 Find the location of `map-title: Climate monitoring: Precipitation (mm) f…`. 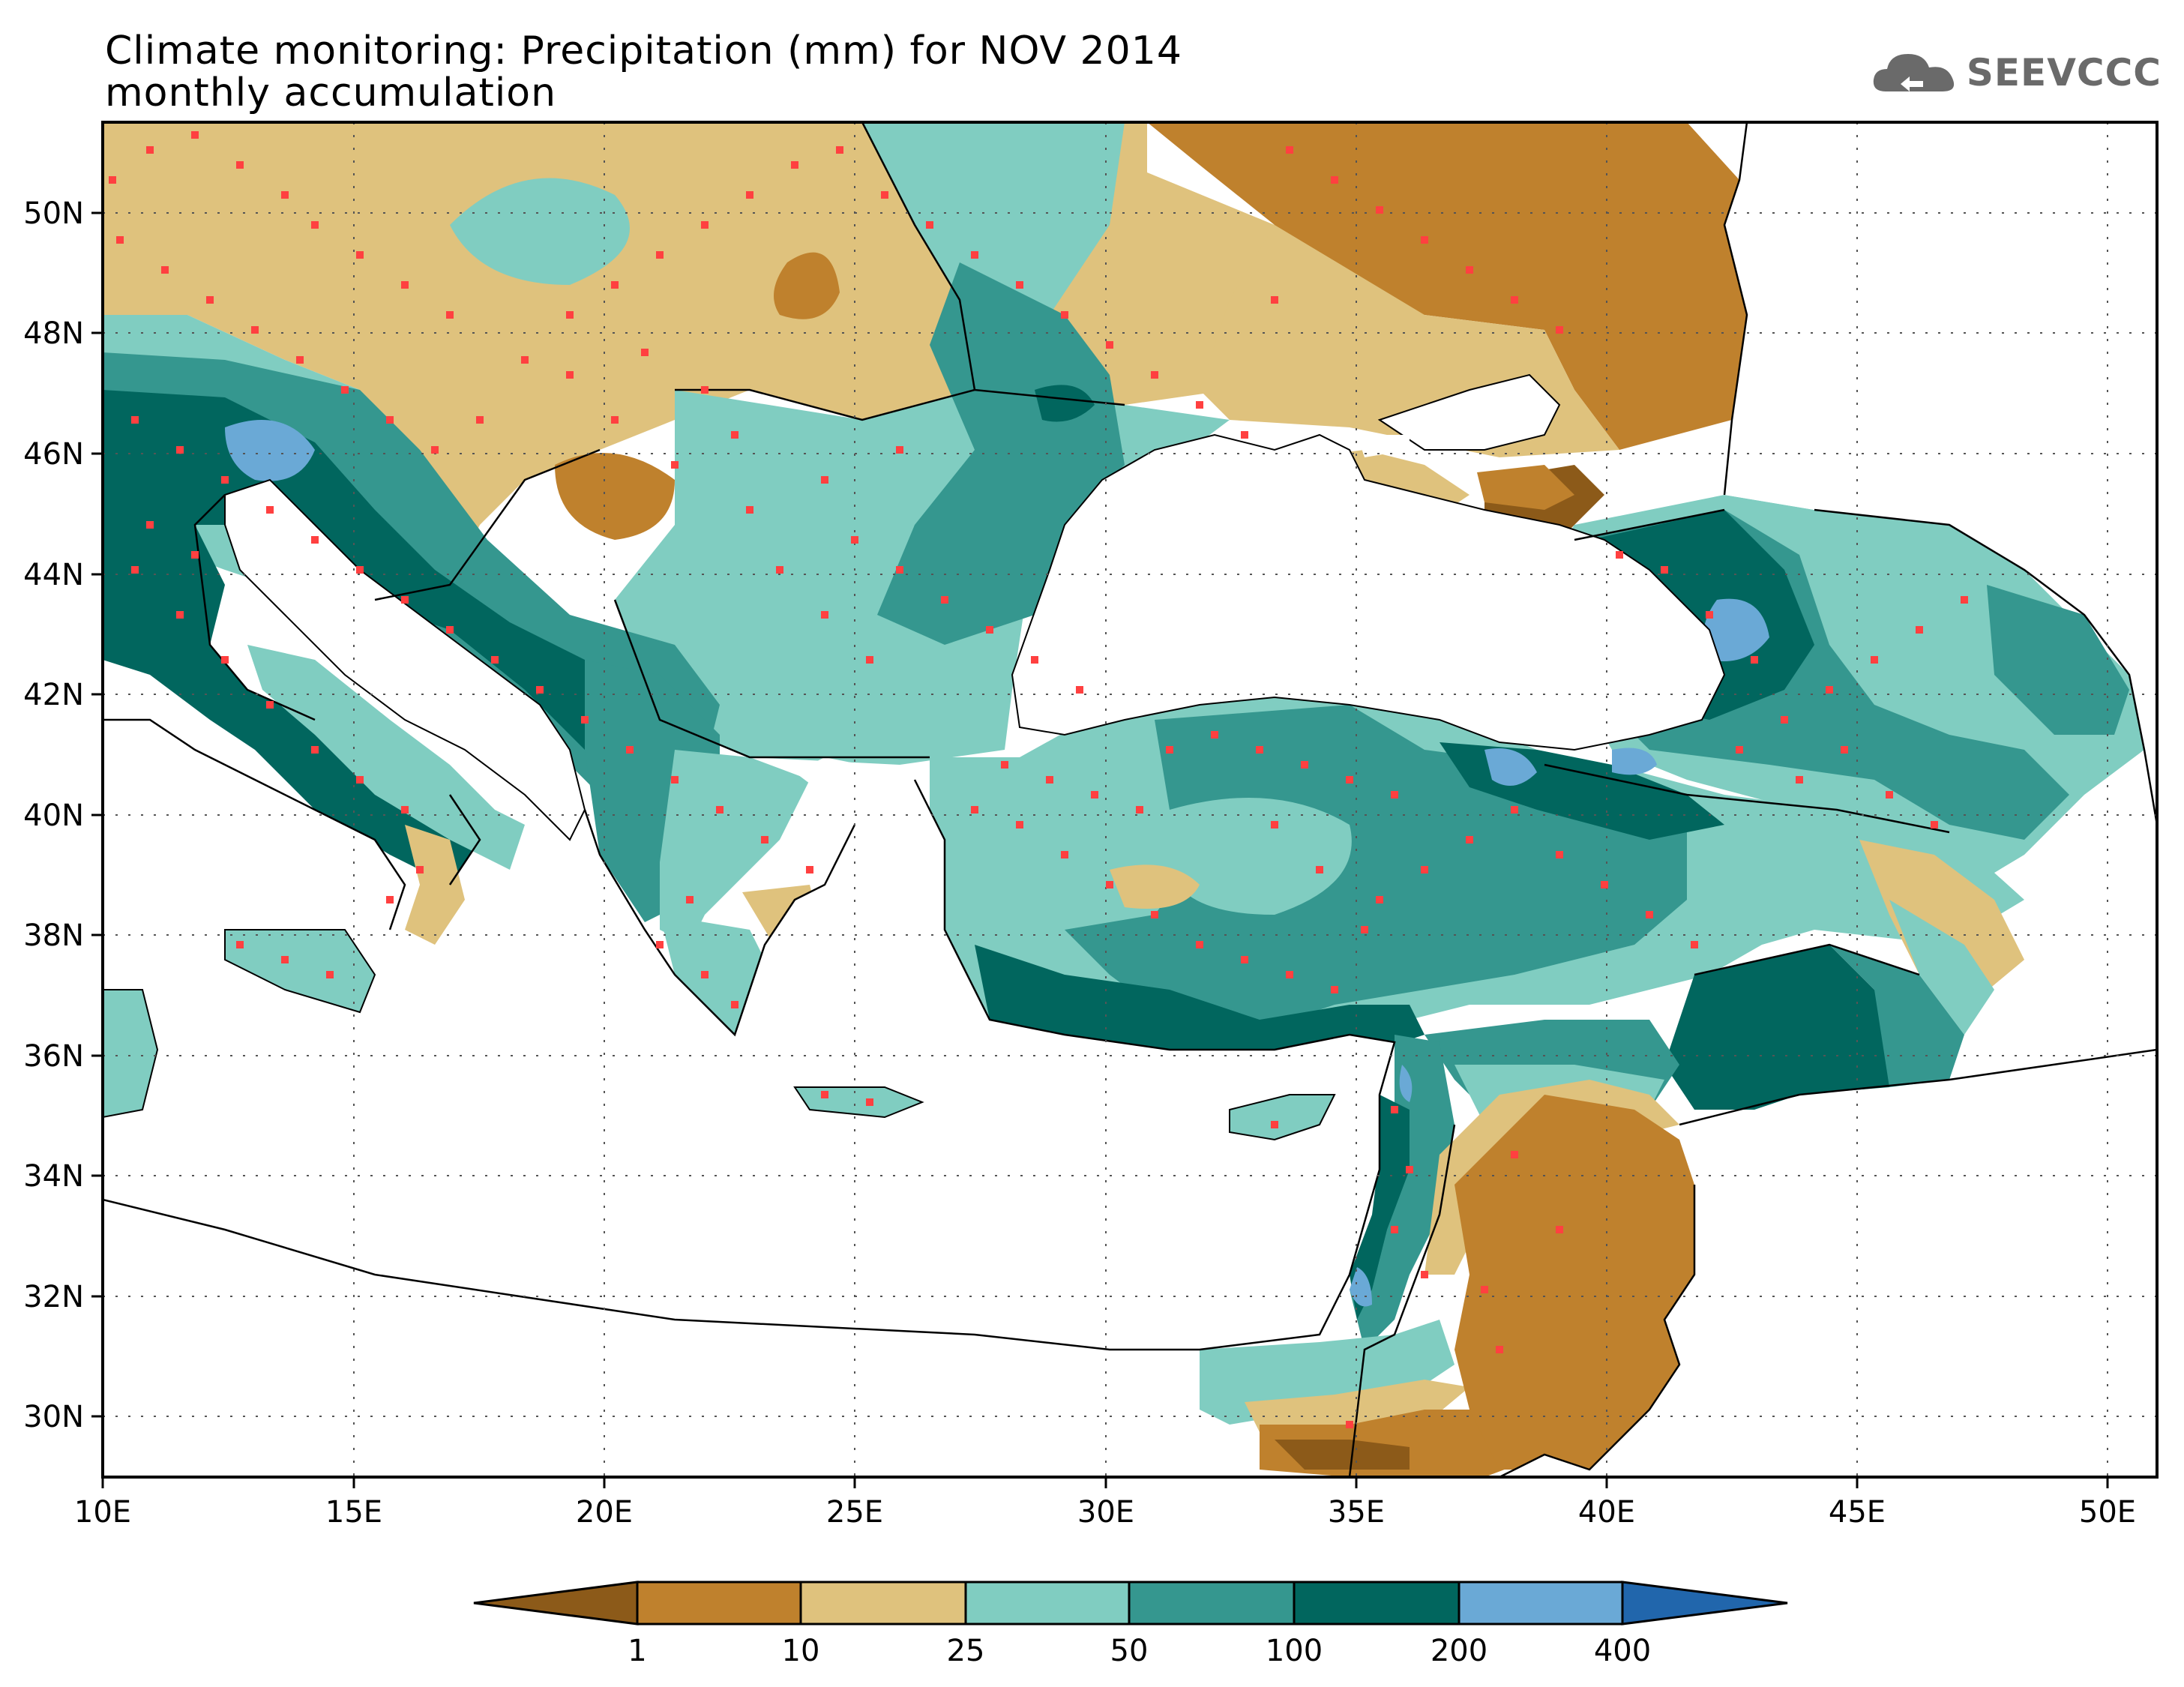

map-title: Climate monitoring: Precipitation (mm) f… is located at coordinates (643, 50).